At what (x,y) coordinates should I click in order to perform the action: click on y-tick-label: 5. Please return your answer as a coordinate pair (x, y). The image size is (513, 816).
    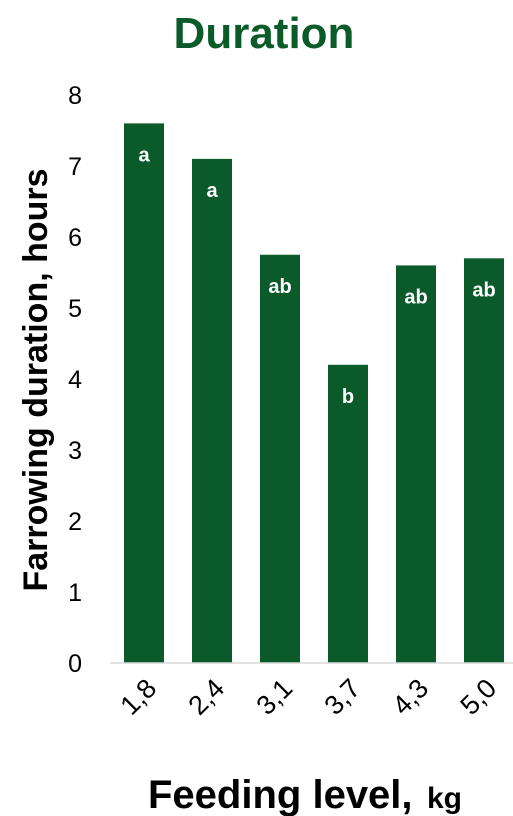
    Looking at the image, I should click on (75, 309).